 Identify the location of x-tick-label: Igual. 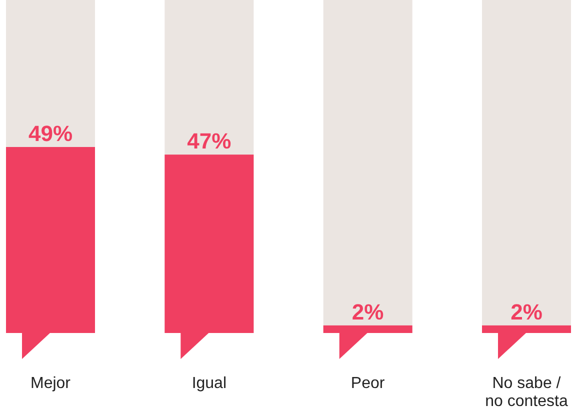
(209, 383).